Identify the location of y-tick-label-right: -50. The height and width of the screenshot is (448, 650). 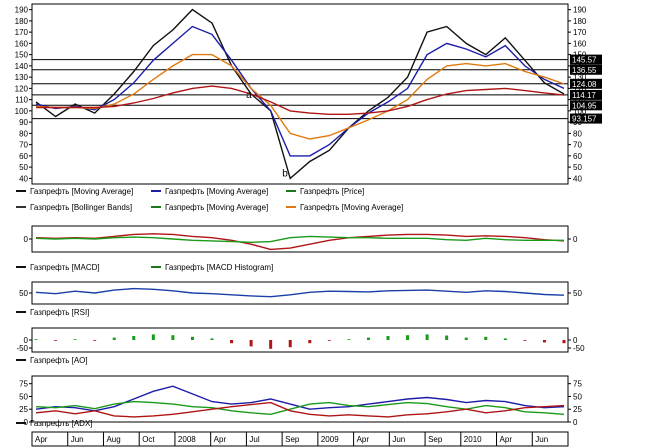
(579, 348).